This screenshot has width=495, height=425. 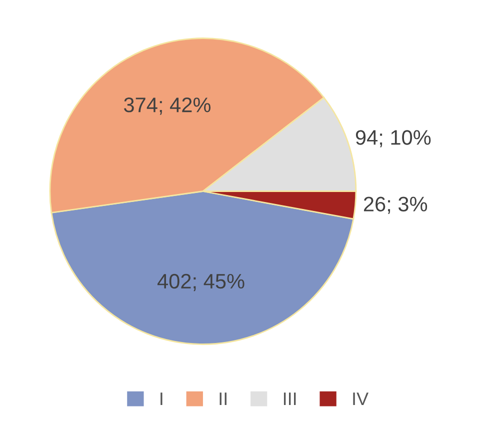 What do you see at coordinates (396, 205) in the screenshot?
I see `data-label: 26; 3%` at bounding box center [396, 205].